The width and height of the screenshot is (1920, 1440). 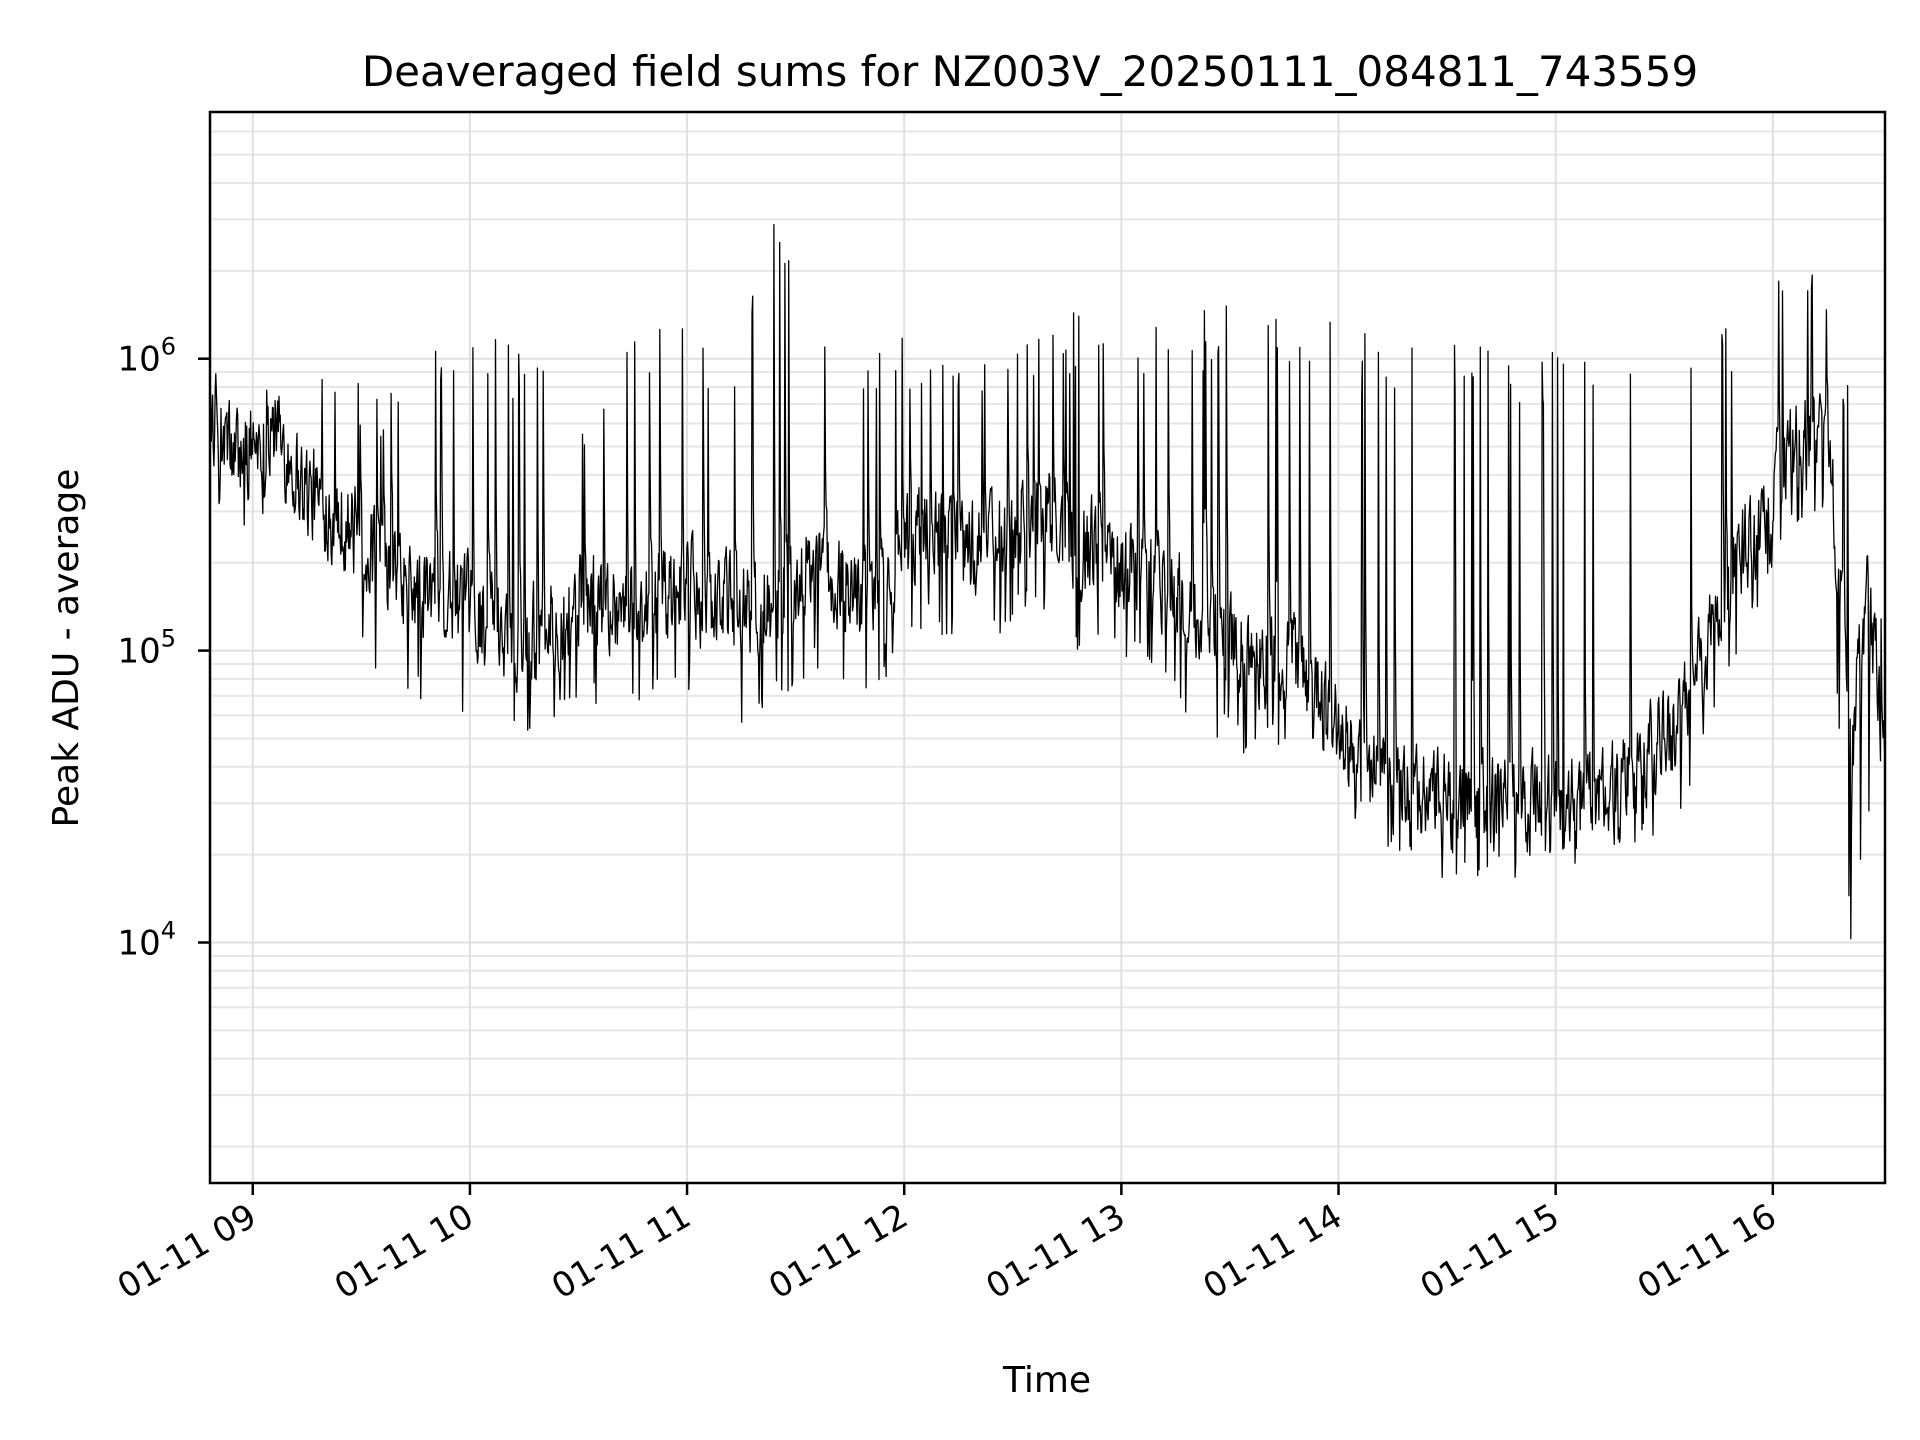 I want to click on y-tick-exponent: 5, so click(x=168, y=639).